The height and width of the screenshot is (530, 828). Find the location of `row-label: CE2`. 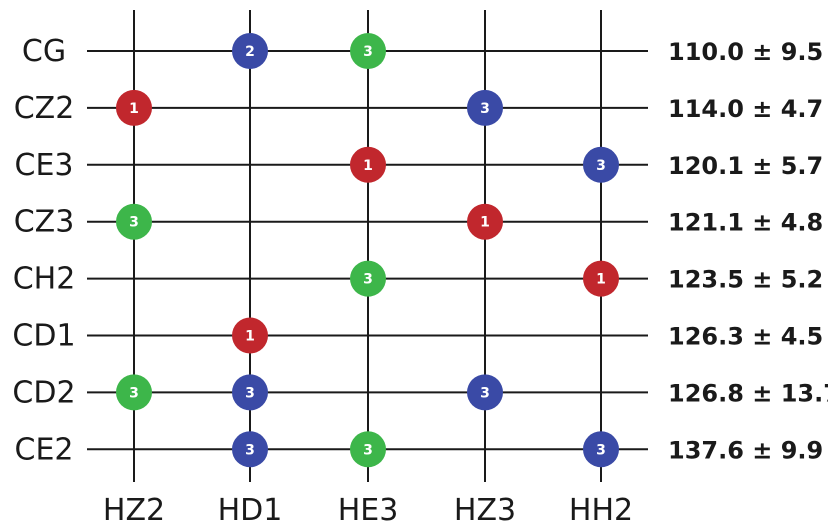

row-label: CE2 is located at coordinates (44, 449).